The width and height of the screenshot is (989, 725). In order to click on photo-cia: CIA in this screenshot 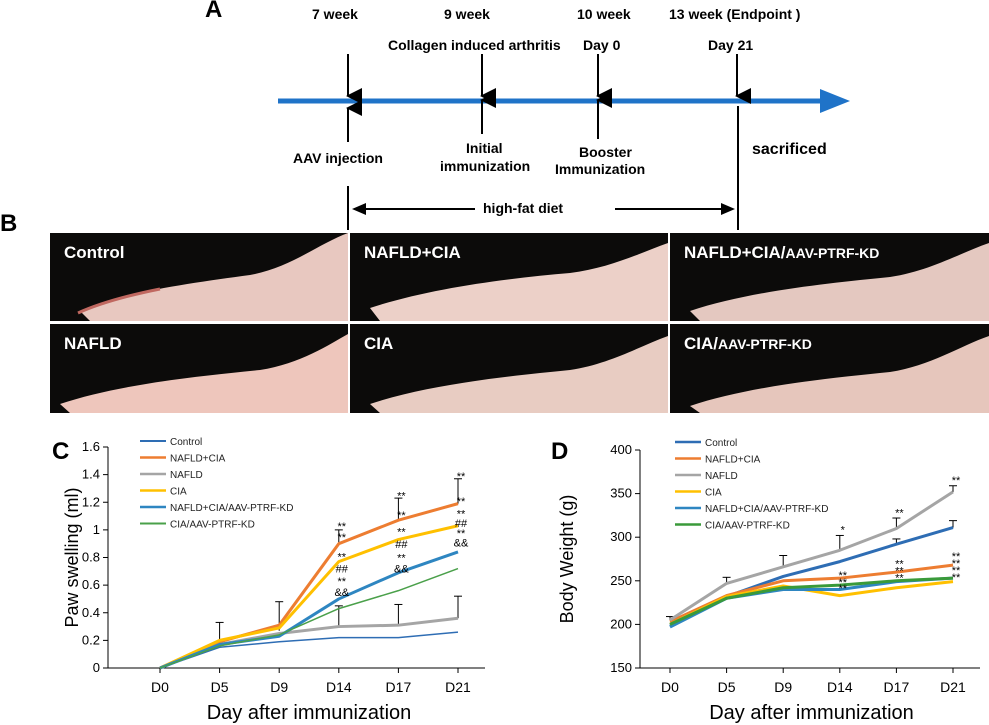, I will do `click(509, 368)`.